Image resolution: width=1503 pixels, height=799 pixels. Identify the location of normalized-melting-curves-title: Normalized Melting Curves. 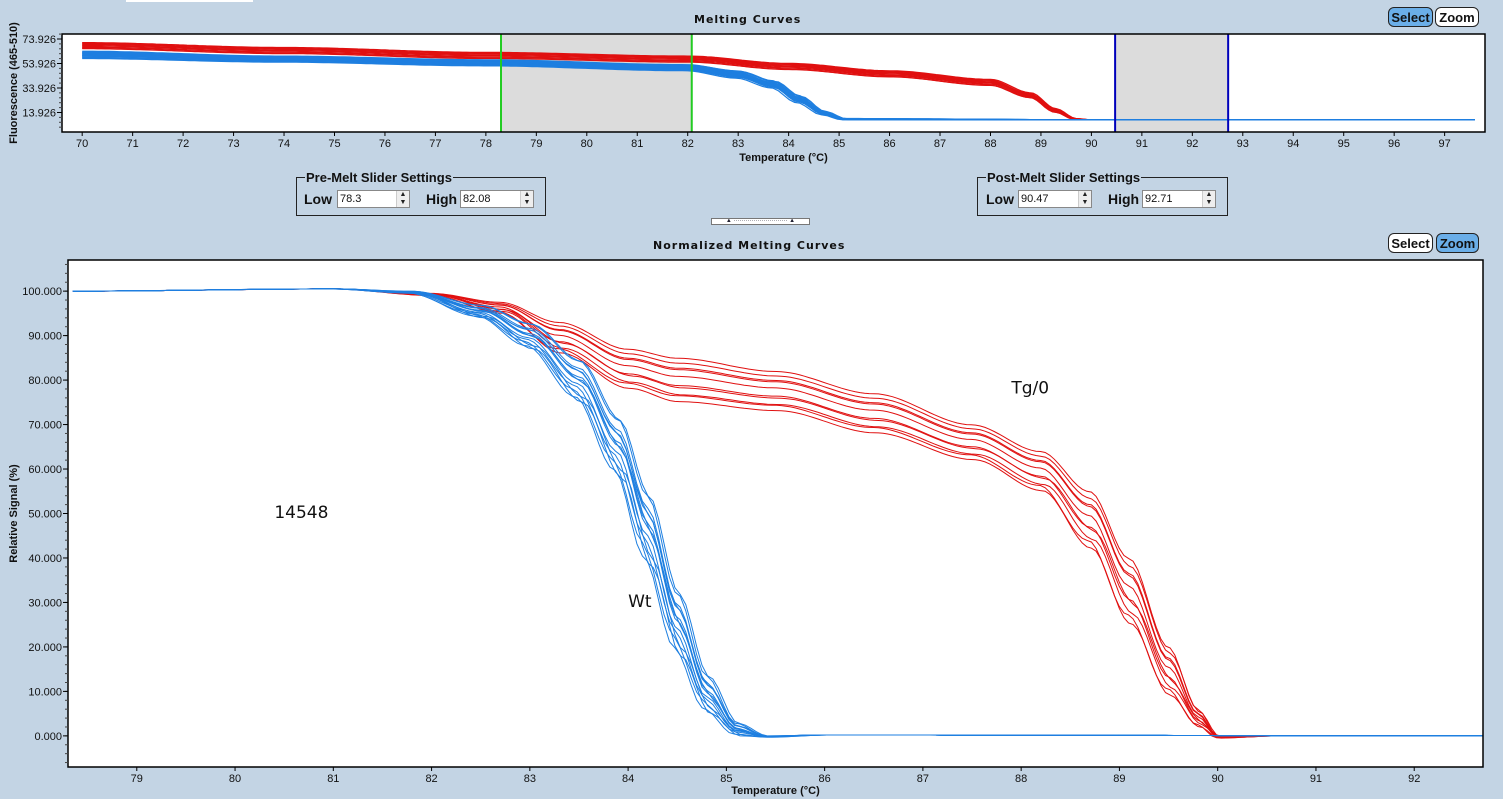
(749, 245).